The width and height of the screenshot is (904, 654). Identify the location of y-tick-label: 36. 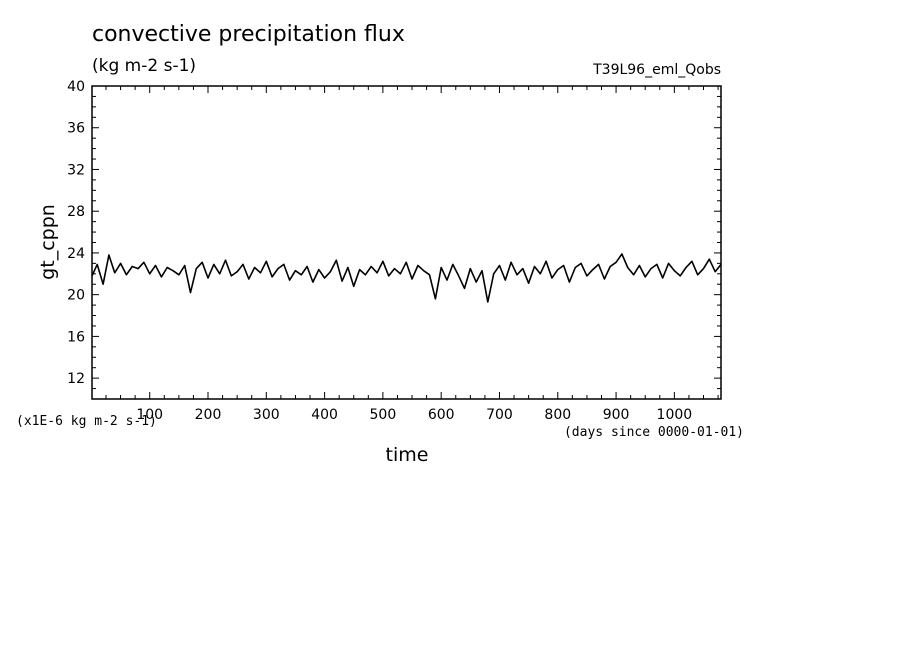
(76, 129).